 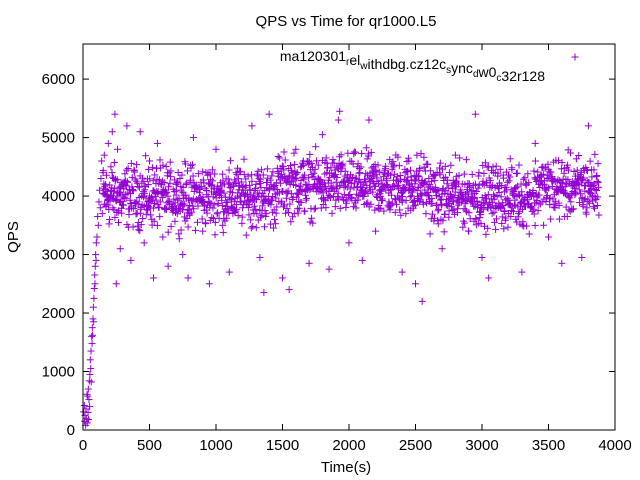 I want to click on legend-label: ma120301relwithdbg.cz12csyncdw0c32r128, so click(x=412, y=66).